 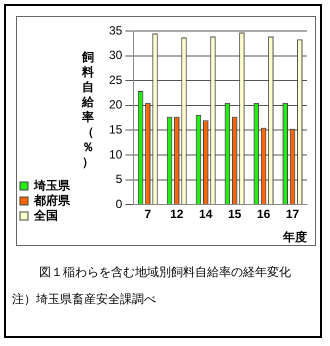 I want to click on x-tick-label: 7, so click(x=148, y=214).